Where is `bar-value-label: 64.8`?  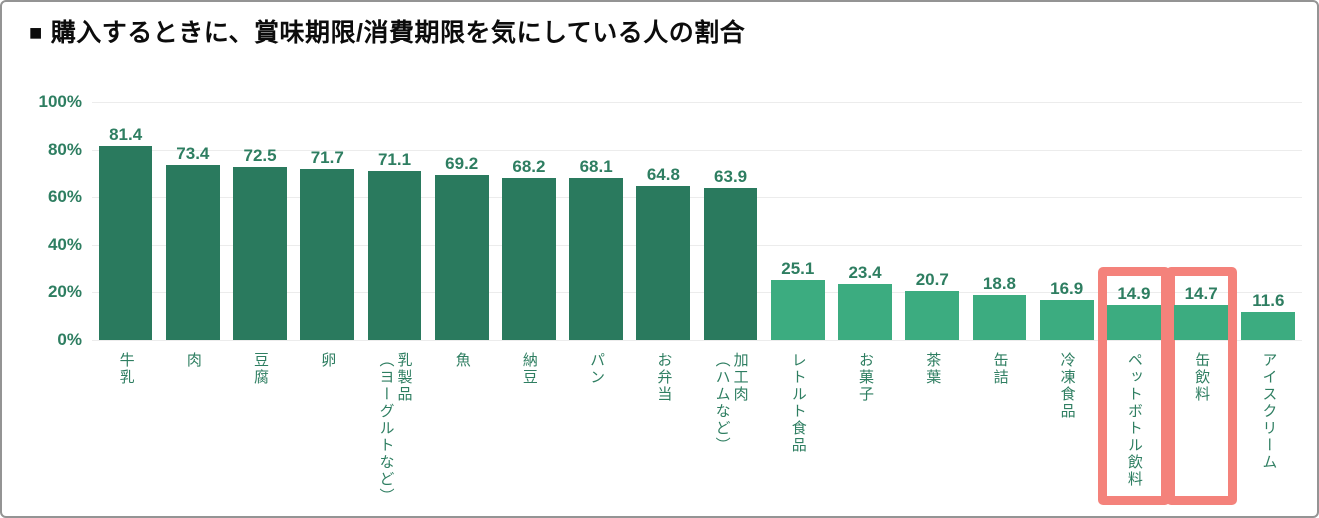 bar-value-label: 64.8 is located at coordinates (663, 174).